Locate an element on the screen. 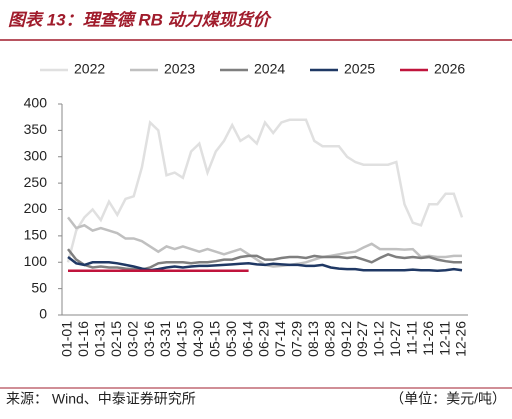 Image resolution: width=512 pixels, height=419 pixels. x-tick-label: 04-15 is located at coordinates (182, 339).